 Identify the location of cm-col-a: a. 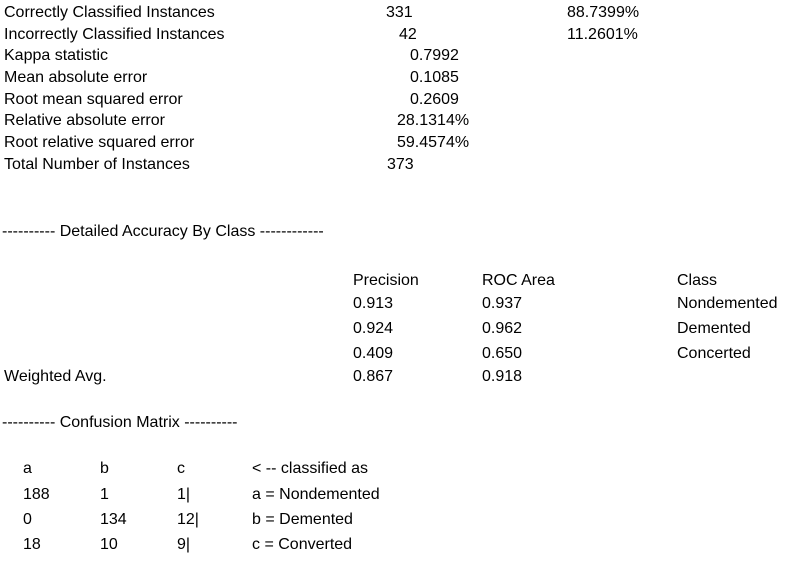
(27, 468).